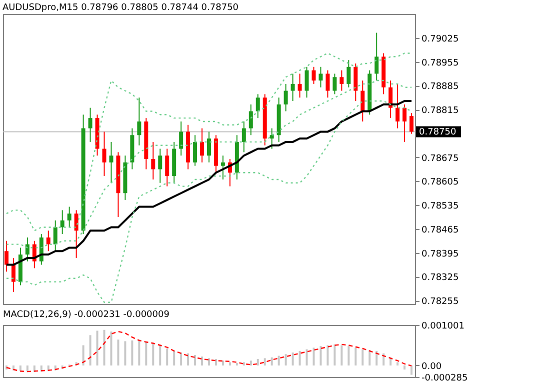 Image resolution: width=556 pixels, height=390 pixels. Describe the element at coordinates (120, 8) in the screenshot. I see `chart-title: AUDUSDpro,M15 0.78796 0.78805 0.78744 0.78750` at that location.